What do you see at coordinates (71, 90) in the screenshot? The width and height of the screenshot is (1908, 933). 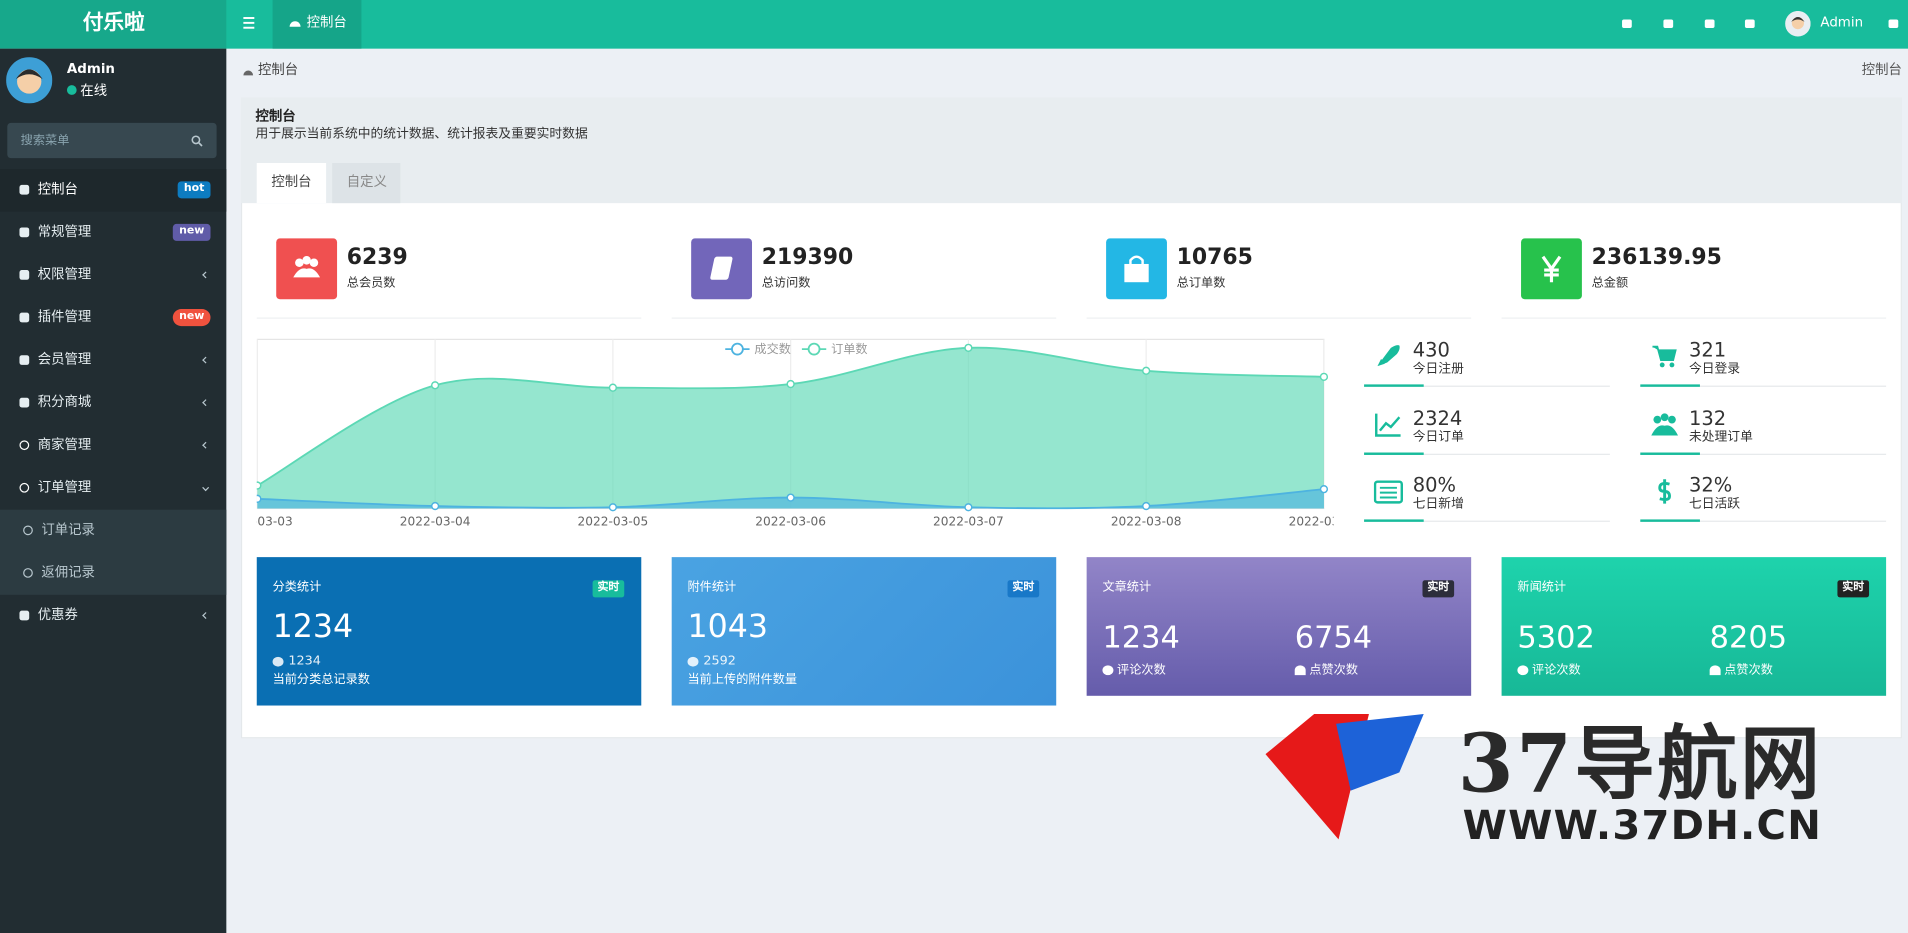 I see `status-dot` at bounding box center [71, 90].